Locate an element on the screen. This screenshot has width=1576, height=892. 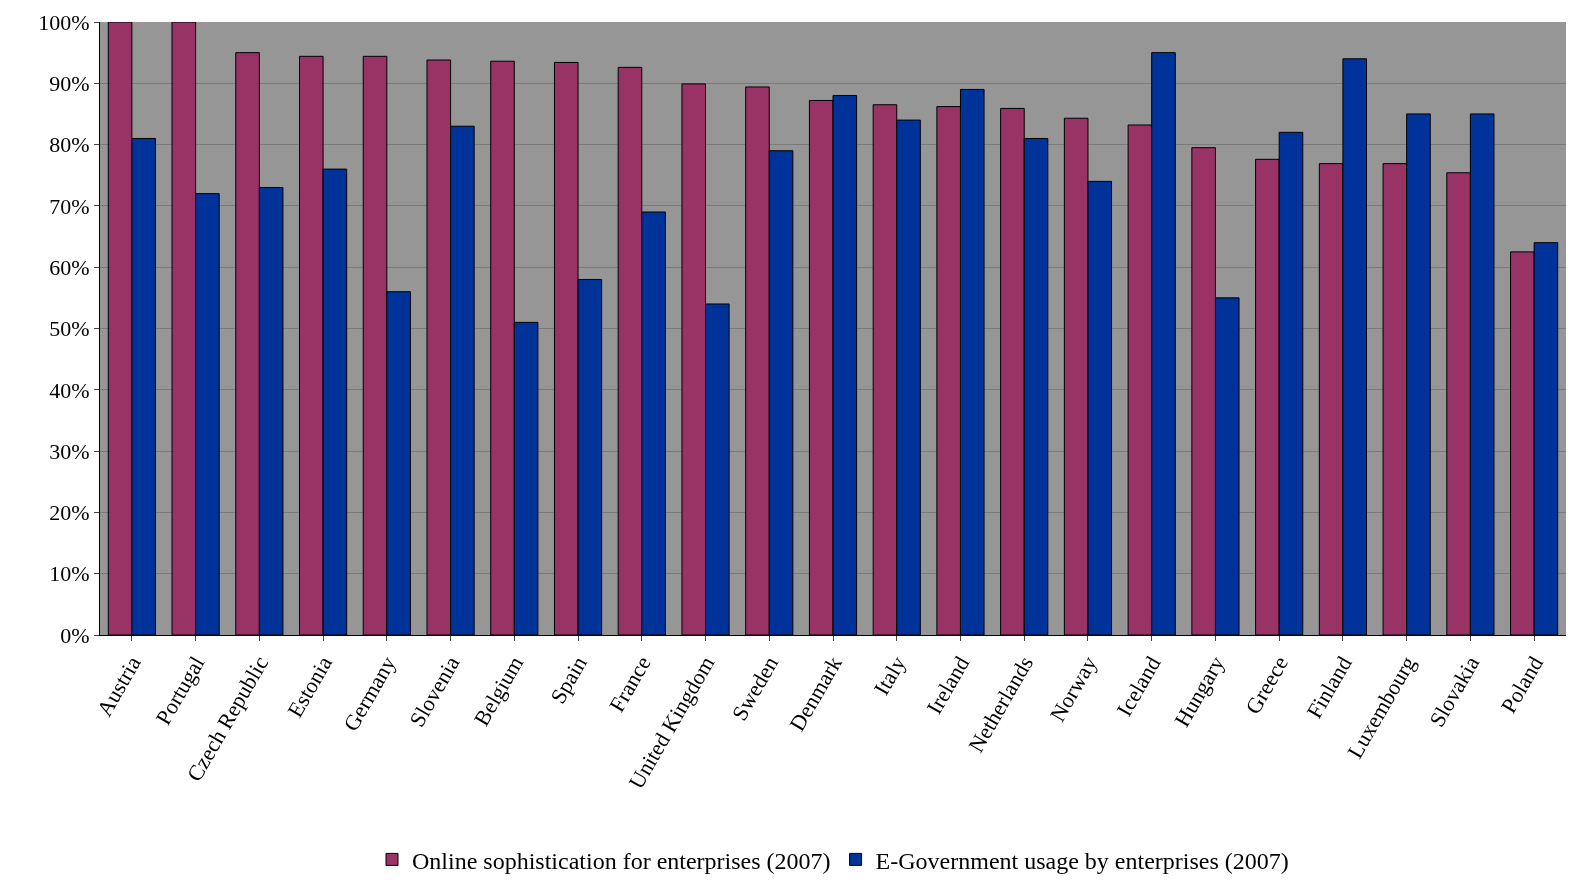
y-tick-label: 0% is located at coordinates (75, 635).